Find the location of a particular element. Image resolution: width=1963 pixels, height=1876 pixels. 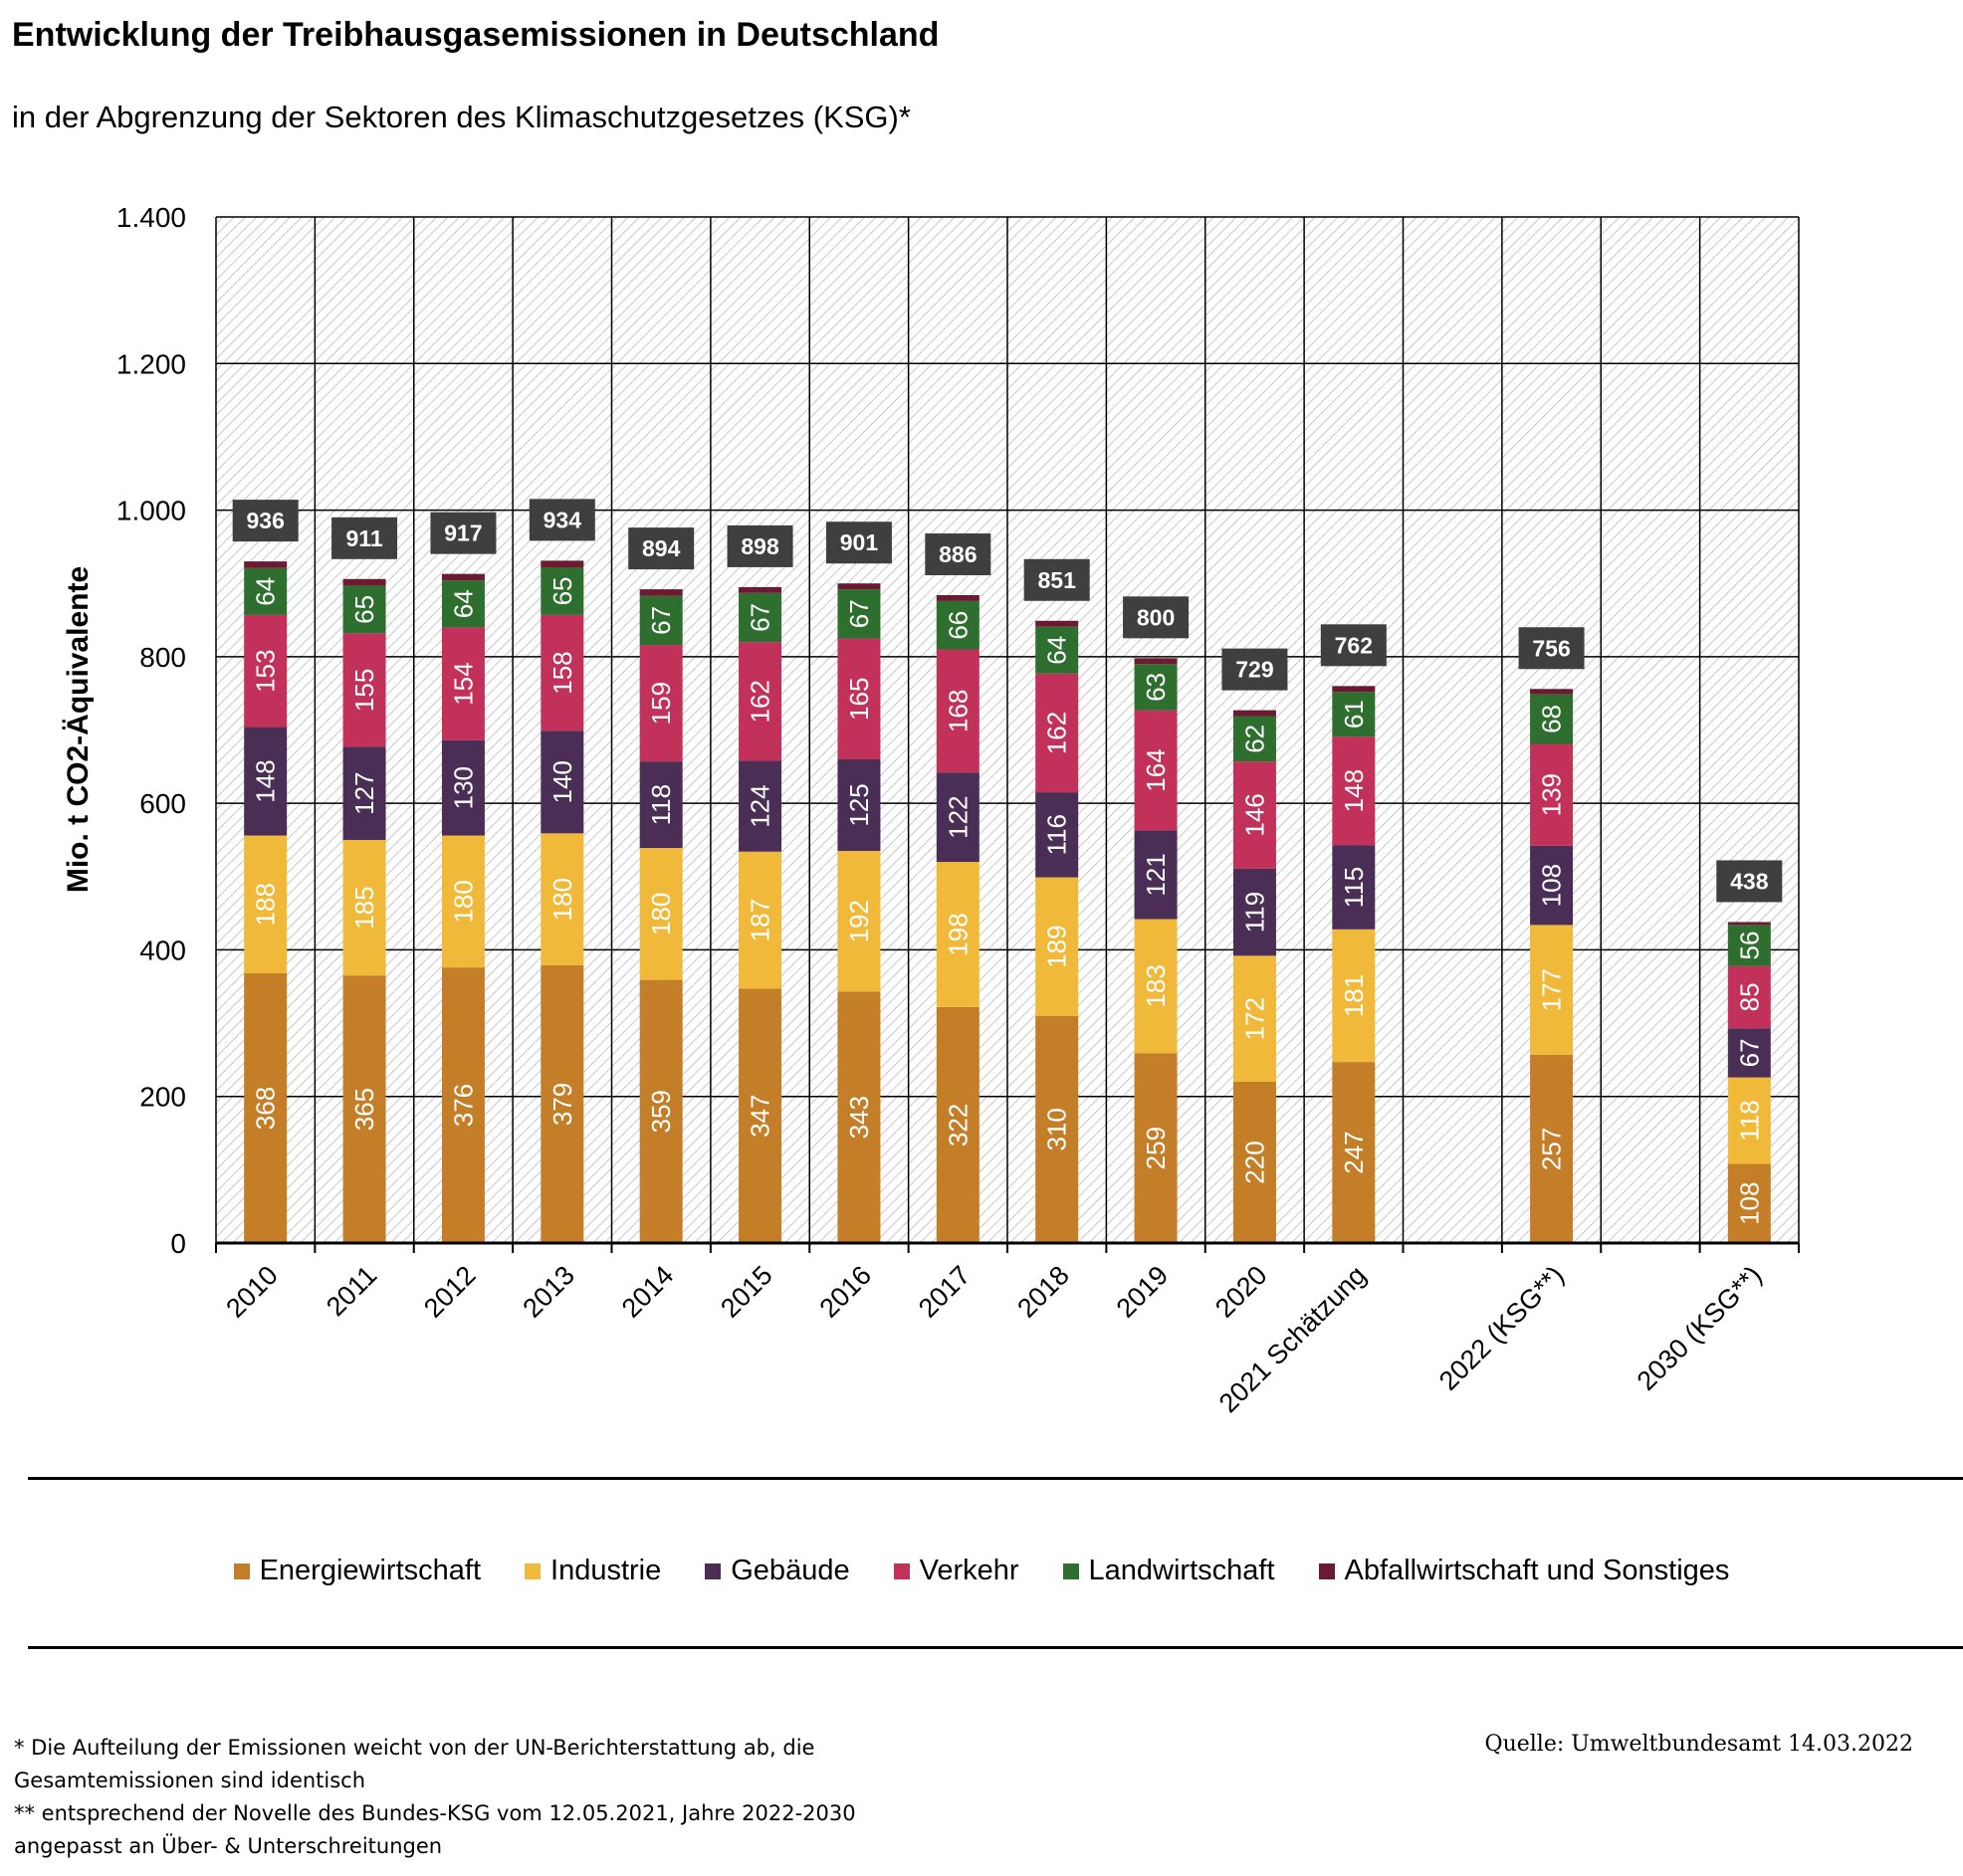

x-tick-label: 2022 (KSG**) is located at coordinates (1501, 1328).